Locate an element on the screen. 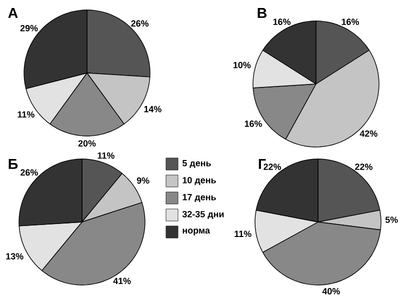 The image size is (400, 300). data-label: 40% is located at coordinates (331, 291).